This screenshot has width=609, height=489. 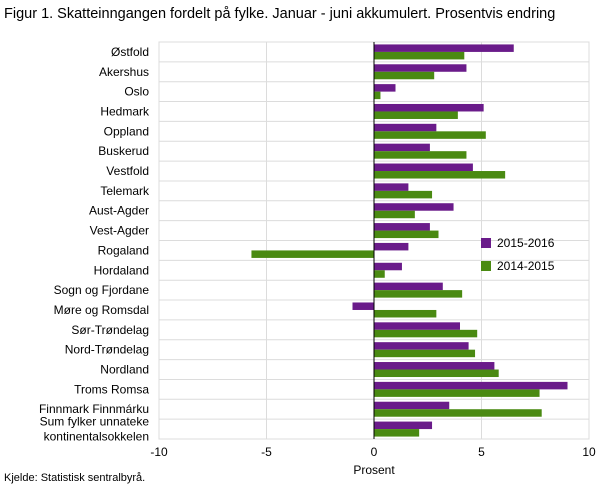 What do you see at coordinates (374, 470) in the screenshot?
I see `x-axis-title: Prosent` at bounding box center [374, 470].